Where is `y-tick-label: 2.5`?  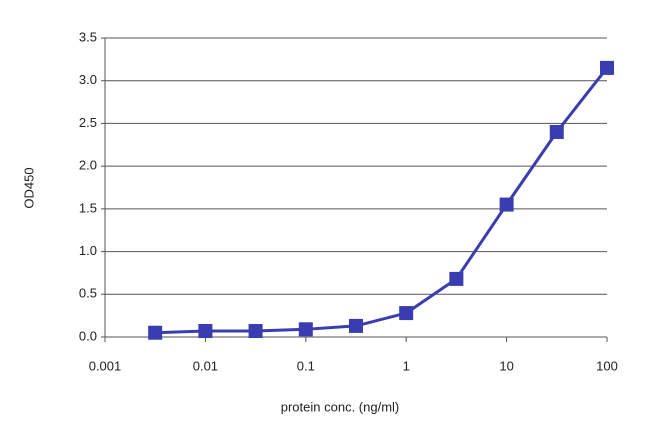
y-tick-label: 2.5 is located at coordinates (88, 122).